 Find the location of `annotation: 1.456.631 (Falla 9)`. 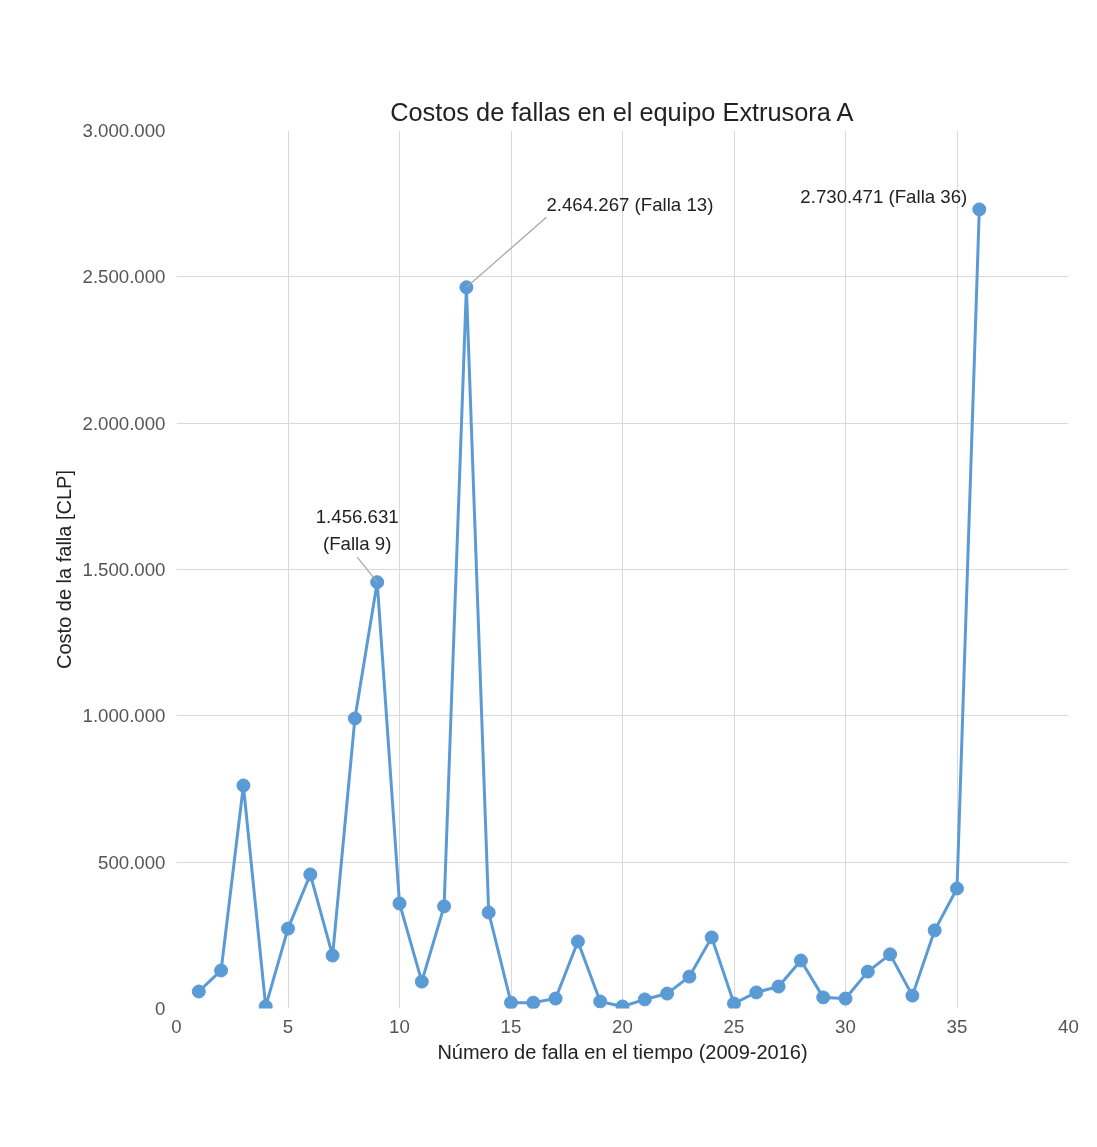

annotation: 1.456.631 (Falla 9) is located at coordinates (357, 530).